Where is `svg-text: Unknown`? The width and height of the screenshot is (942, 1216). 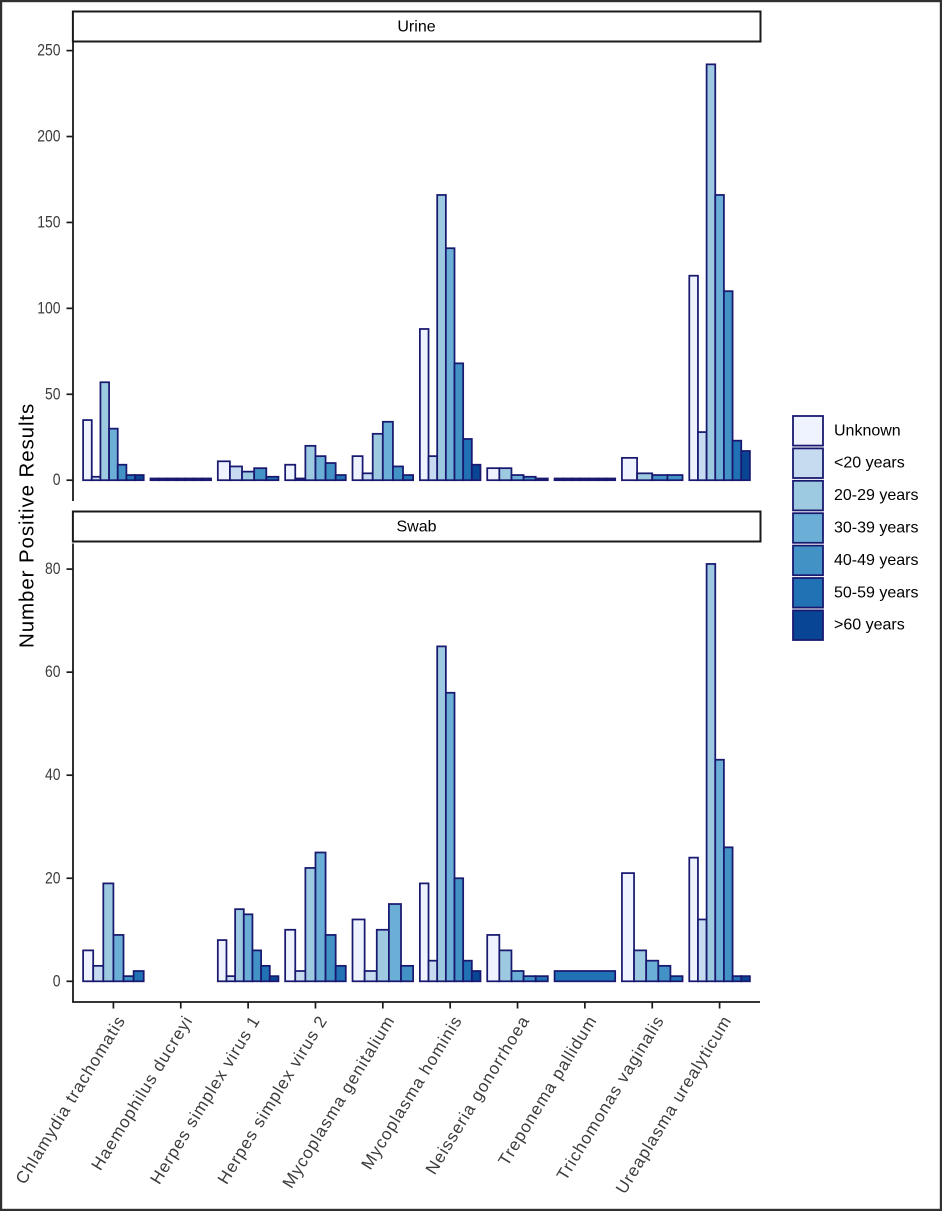 svg-text: Unknown is located at coordinates (867, 430).